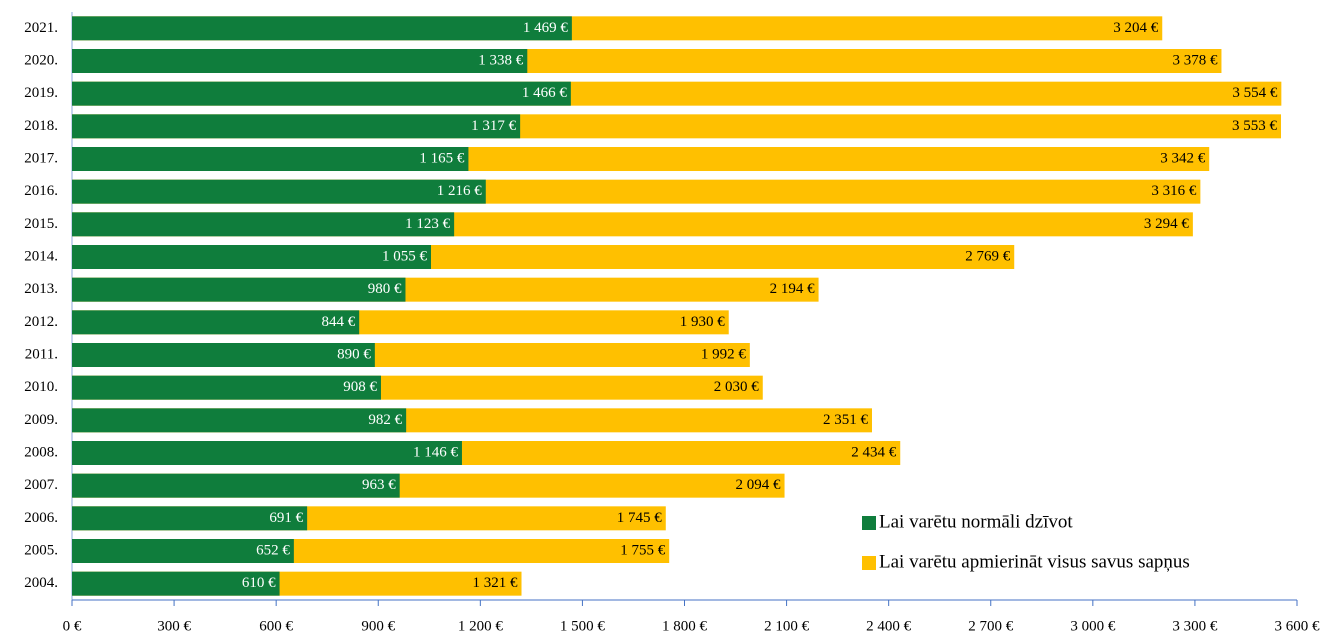  I want to click on x-tick-label: 2 100 €, so click(787, 626).